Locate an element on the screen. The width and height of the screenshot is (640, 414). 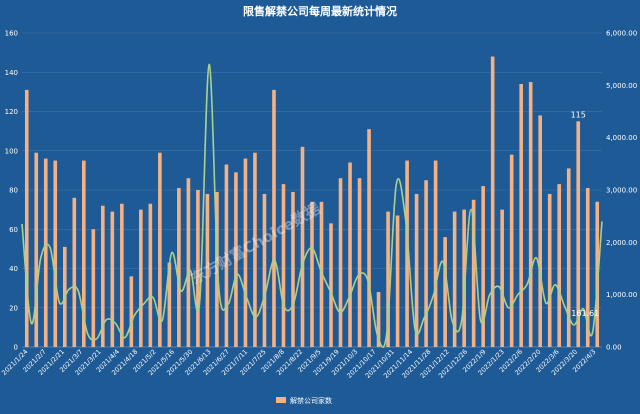
legend-swatch is located at coordinates (281, 400).